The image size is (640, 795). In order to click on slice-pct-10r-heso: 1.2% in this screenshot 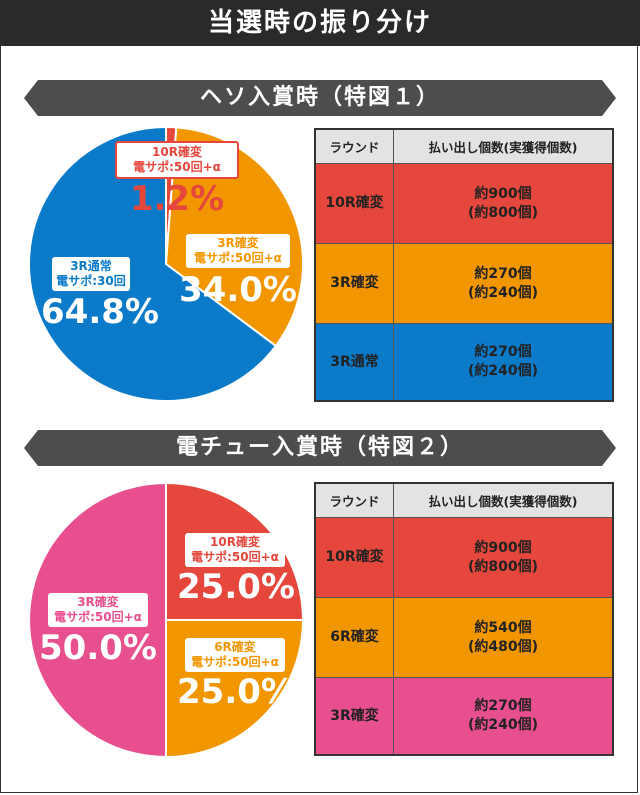, I will do `click(177, 199)`.